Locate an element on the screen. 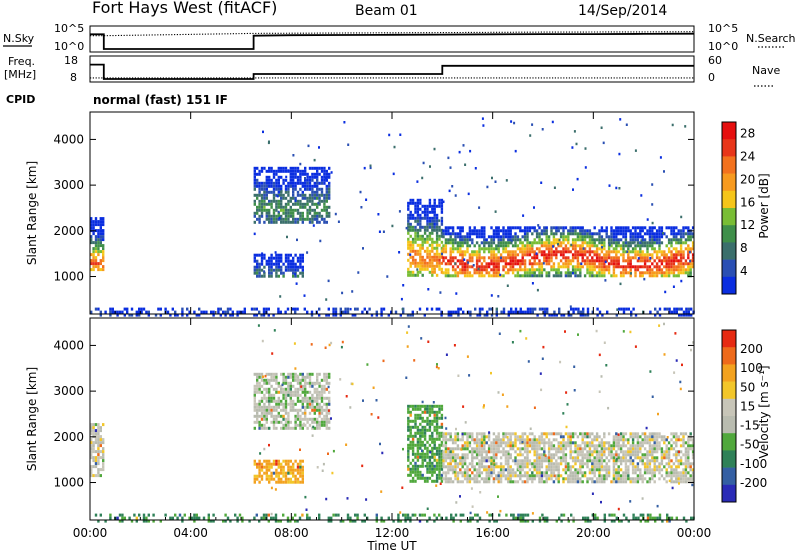  colorbar-tick-label: 24 is located at coordinates (747, 156).